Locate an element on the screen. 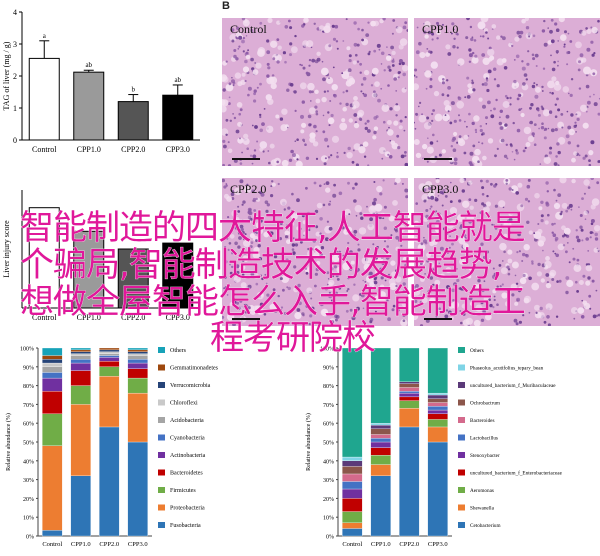 The image size is (600, 556). legend-label: Bacteroides is located at coordinates (482, 421).